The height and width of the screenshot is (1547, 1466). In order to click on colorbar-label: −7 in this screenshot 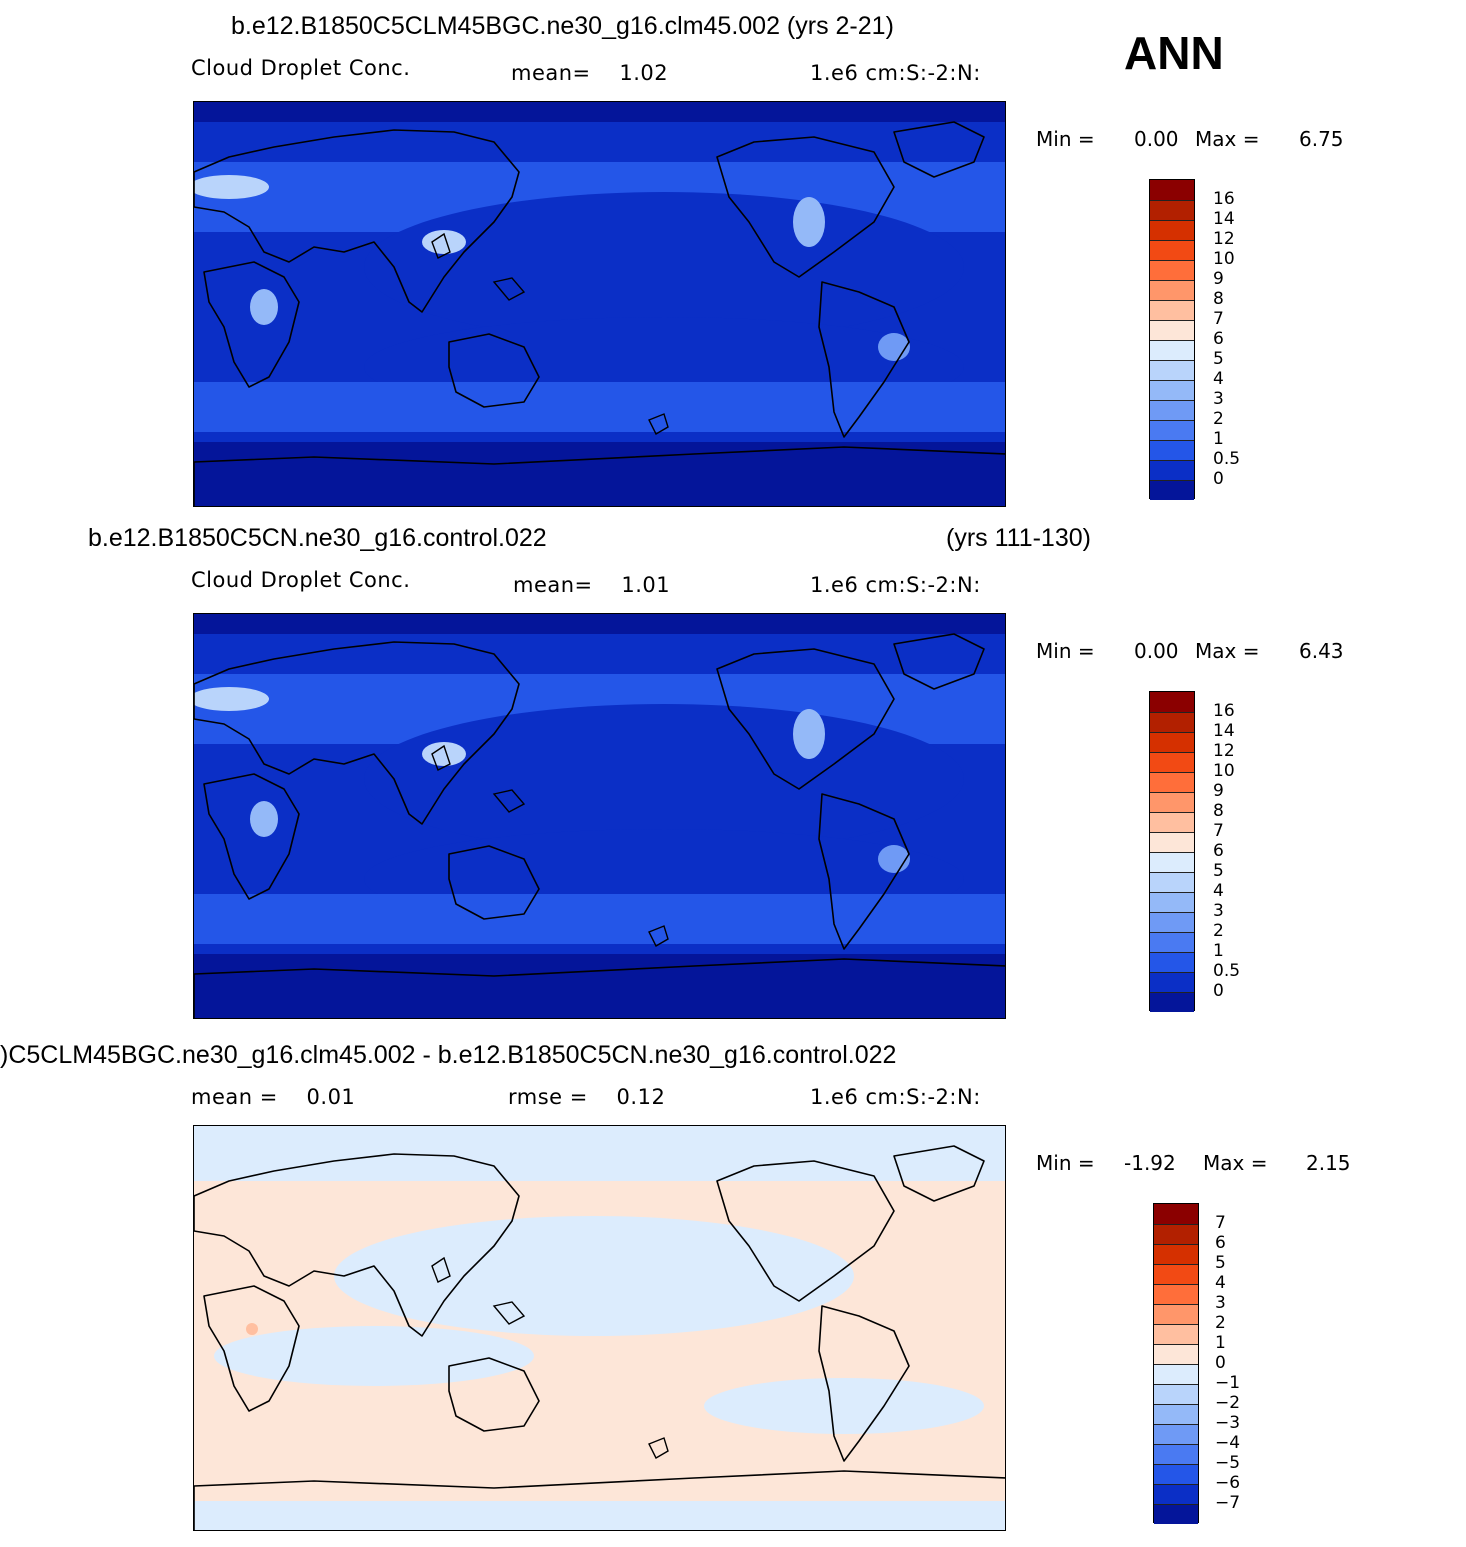, I will do `click(1228, 1503)`.